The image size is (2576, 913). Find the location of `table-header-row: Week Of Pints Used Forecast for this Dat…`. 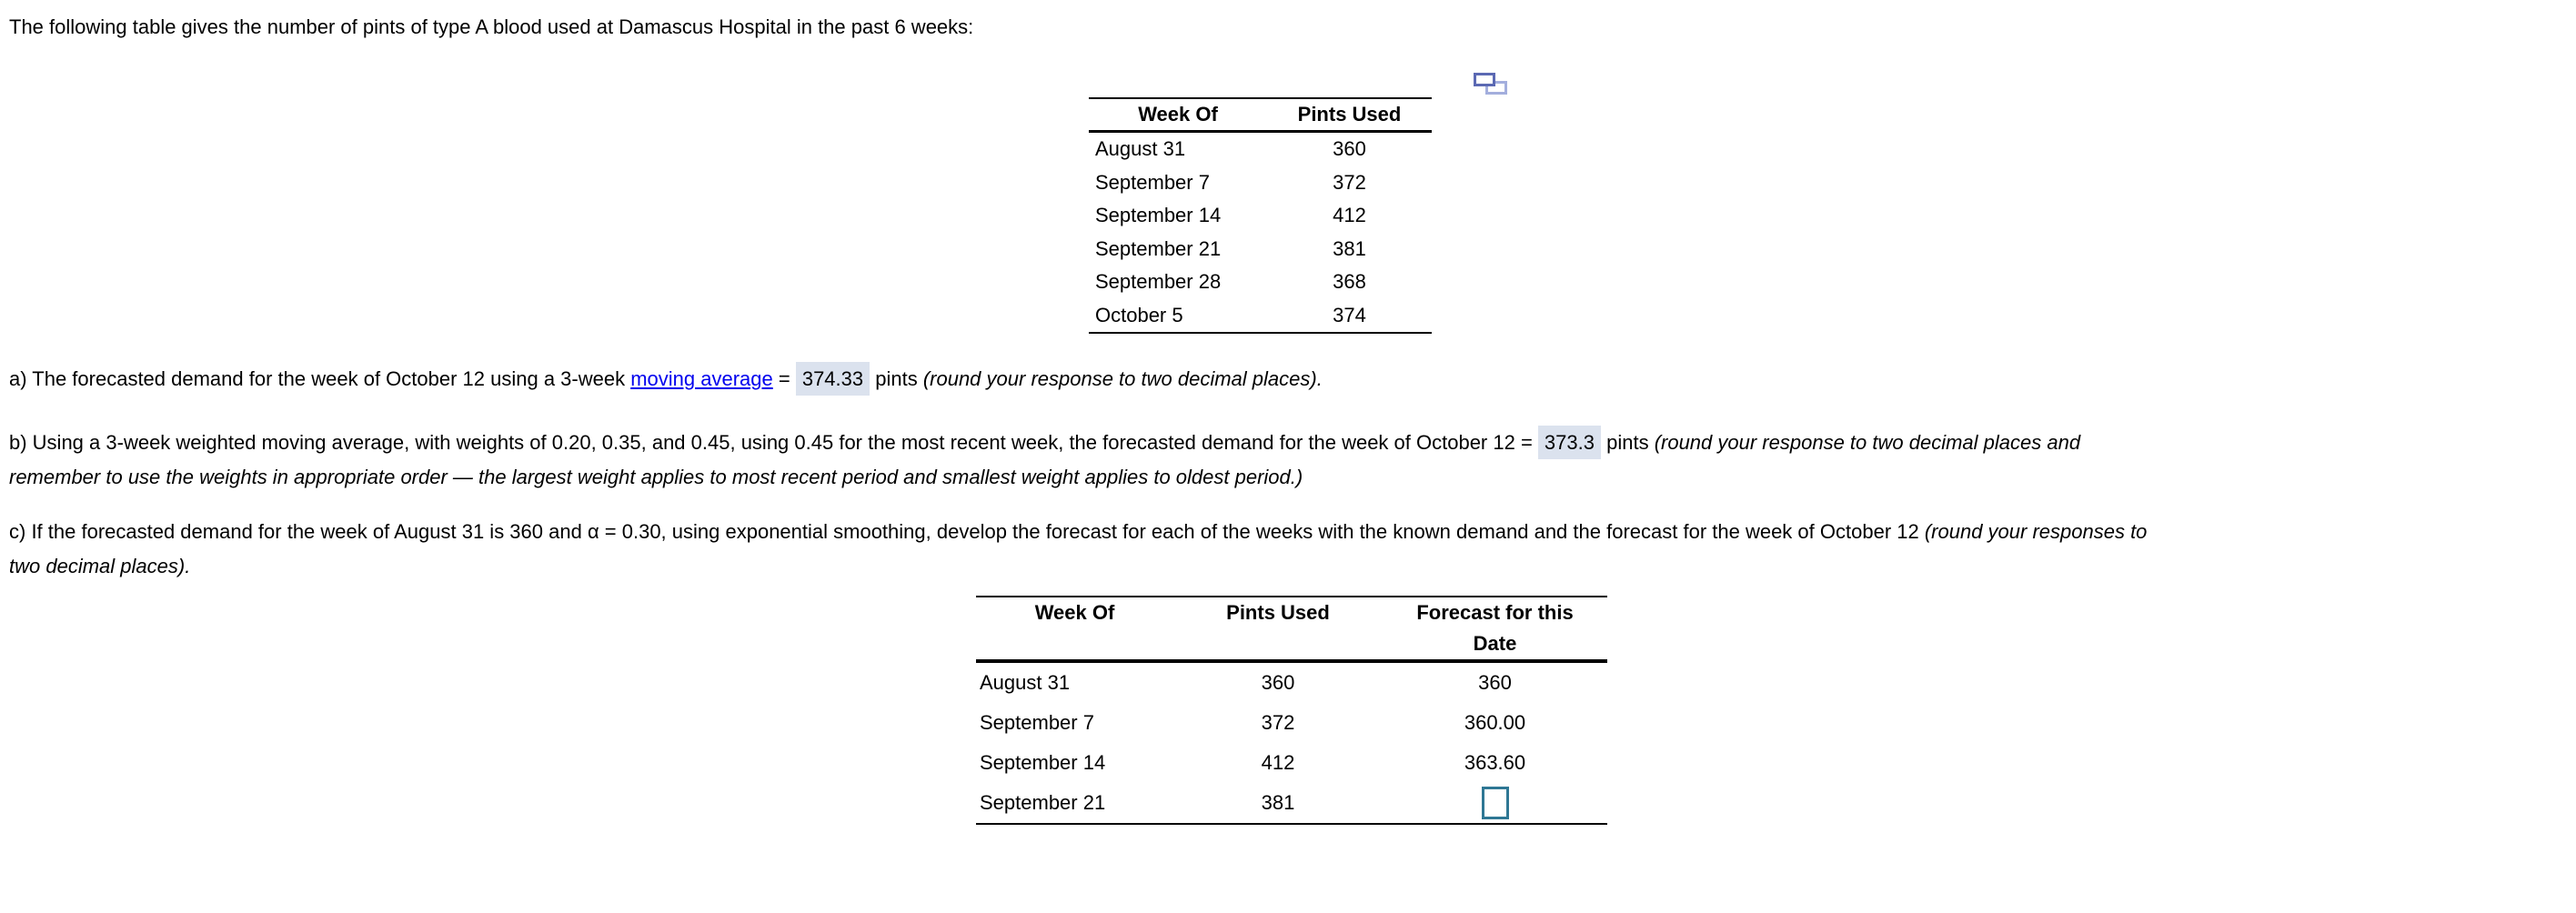

table-header-row: Week Of Pints Used Forecast for this Dat… is located at coordinates (1291, 630).